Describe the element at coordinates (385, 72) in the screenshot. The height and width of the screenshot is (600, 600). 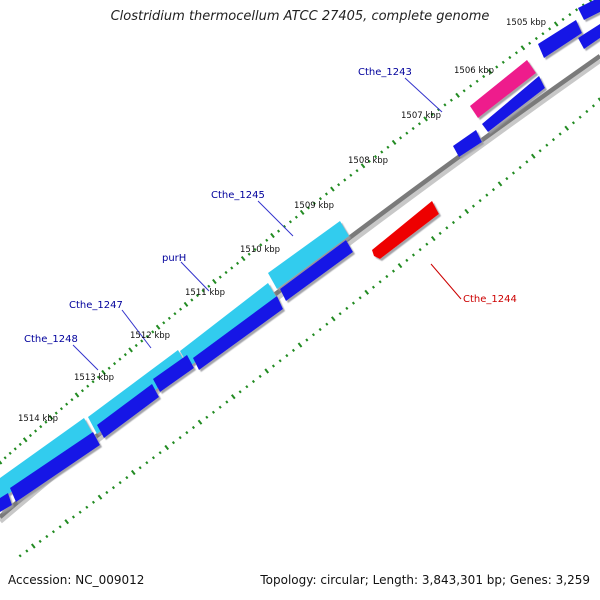
I see `gene-label-cthe-1243: Cthe_1243` at that location.